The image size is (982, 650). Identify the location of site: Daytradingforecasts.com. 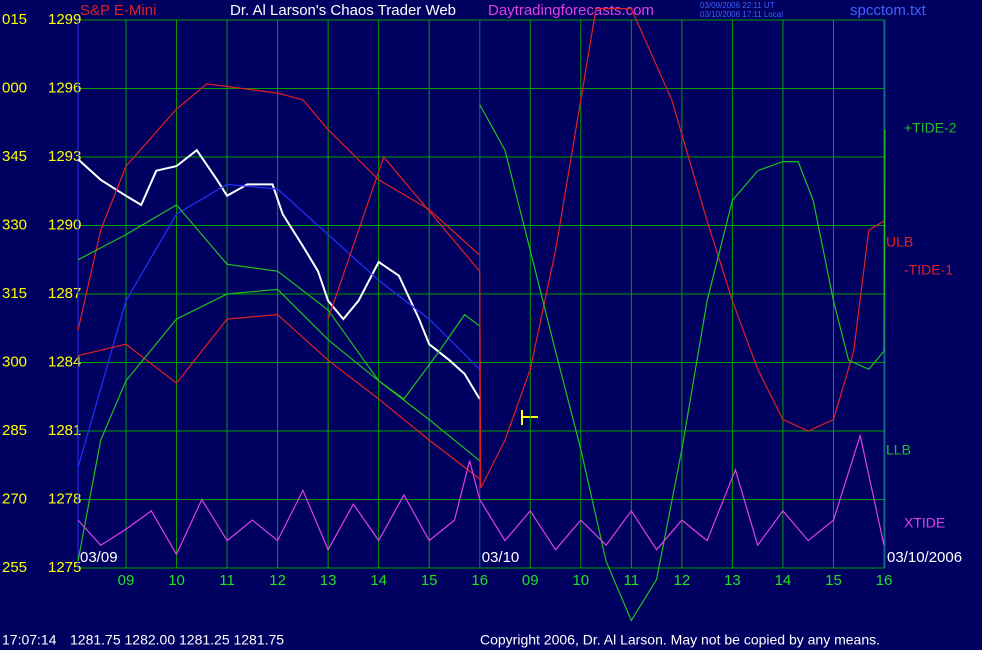
(571, 10).